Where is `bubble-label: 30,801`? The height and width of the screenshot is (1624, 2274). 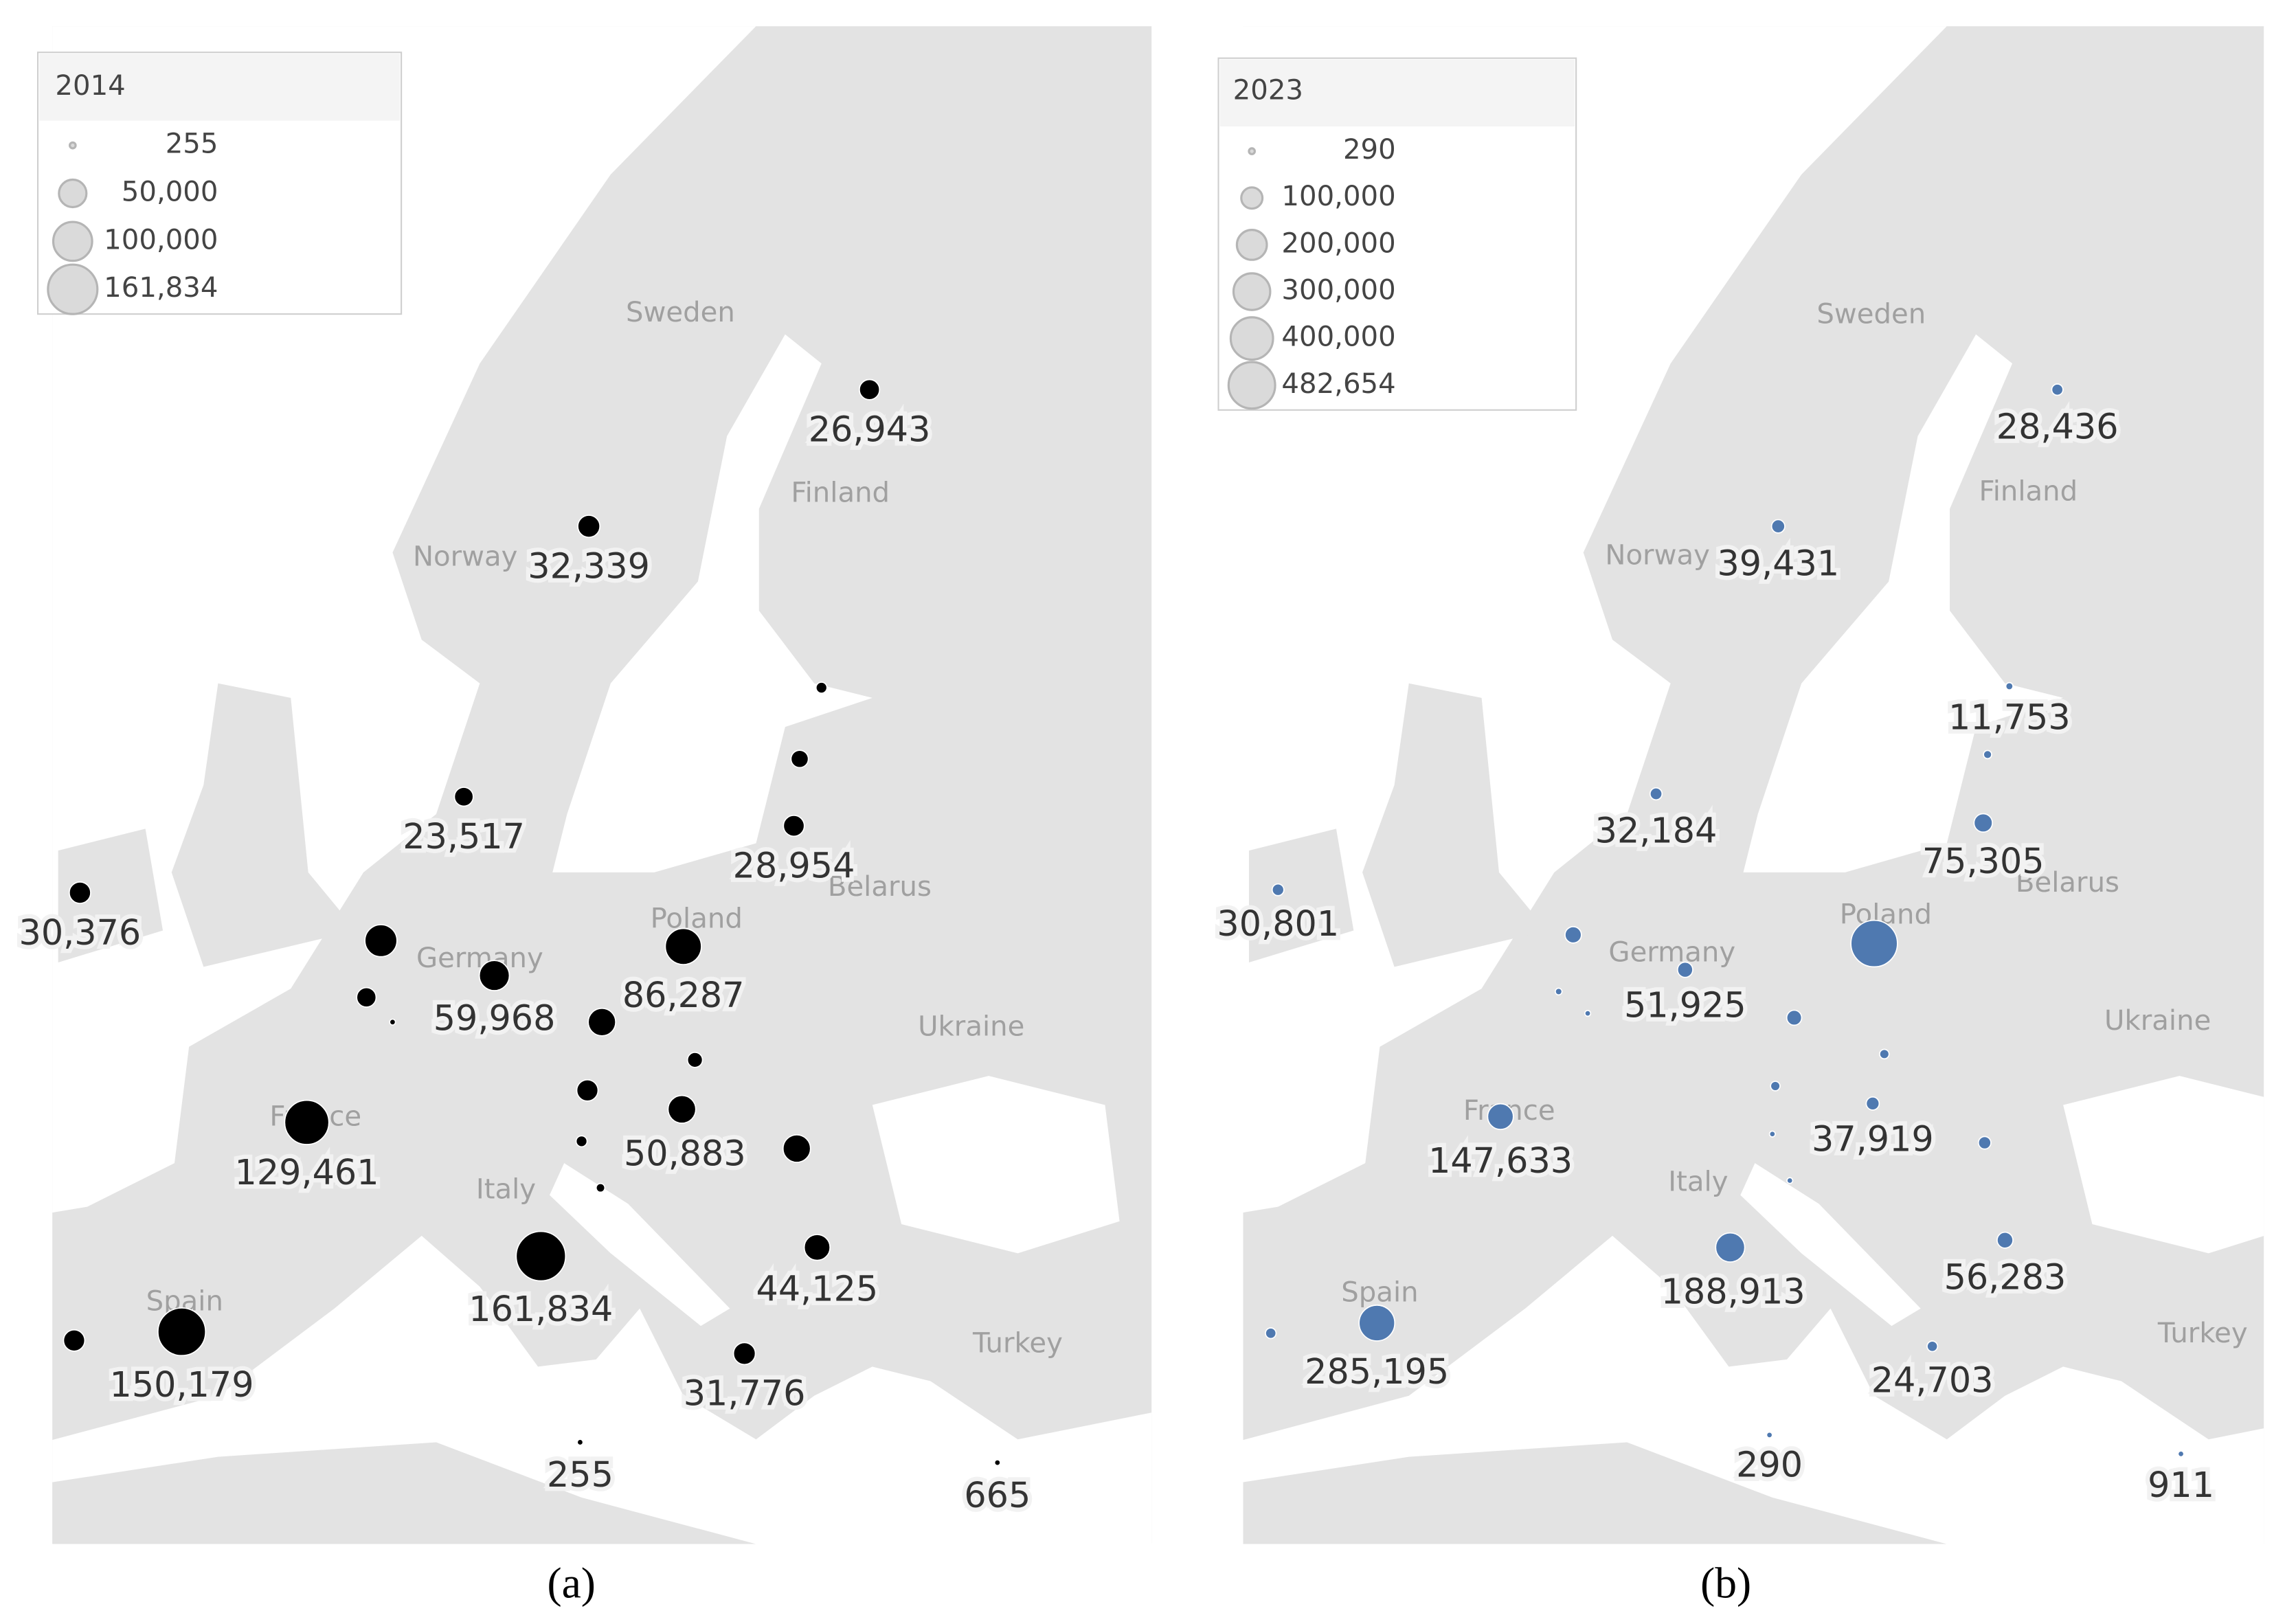
bubble-label: 30,801 is located at coordinates (1278, 923).